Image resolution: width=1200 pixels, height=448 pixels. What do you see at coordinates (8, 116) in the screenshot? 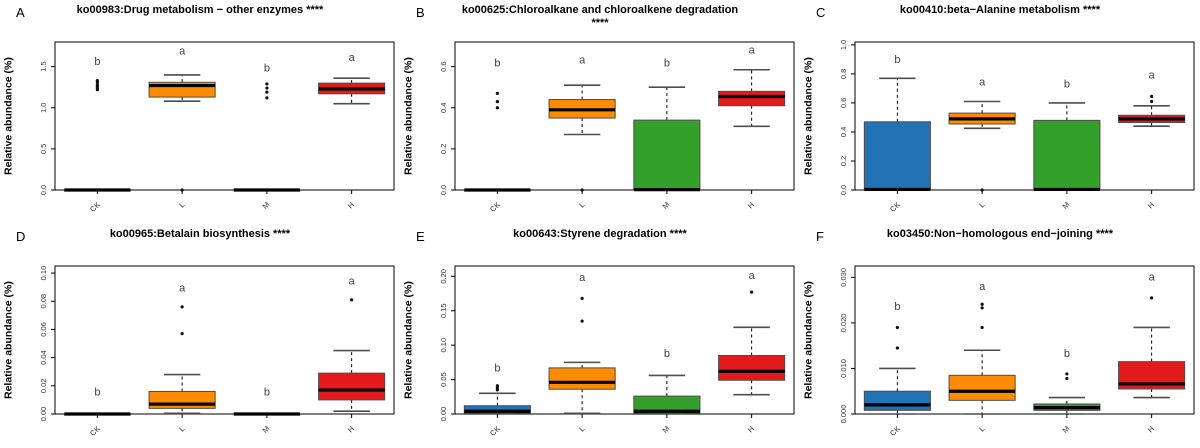
I see `y-axis-label-a: Relative abundance (%)` at bounding box center [8, 116].